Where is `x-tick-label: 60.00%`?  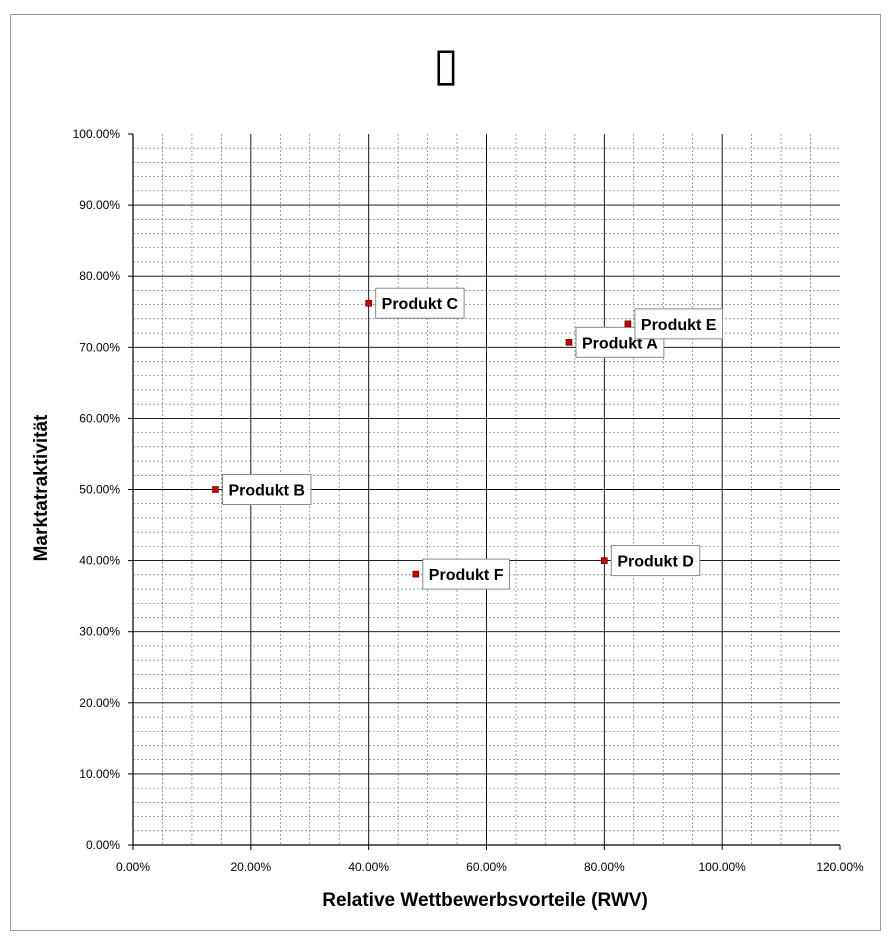 x-tick-label: 60.00% is located at coordinates (486, 867).